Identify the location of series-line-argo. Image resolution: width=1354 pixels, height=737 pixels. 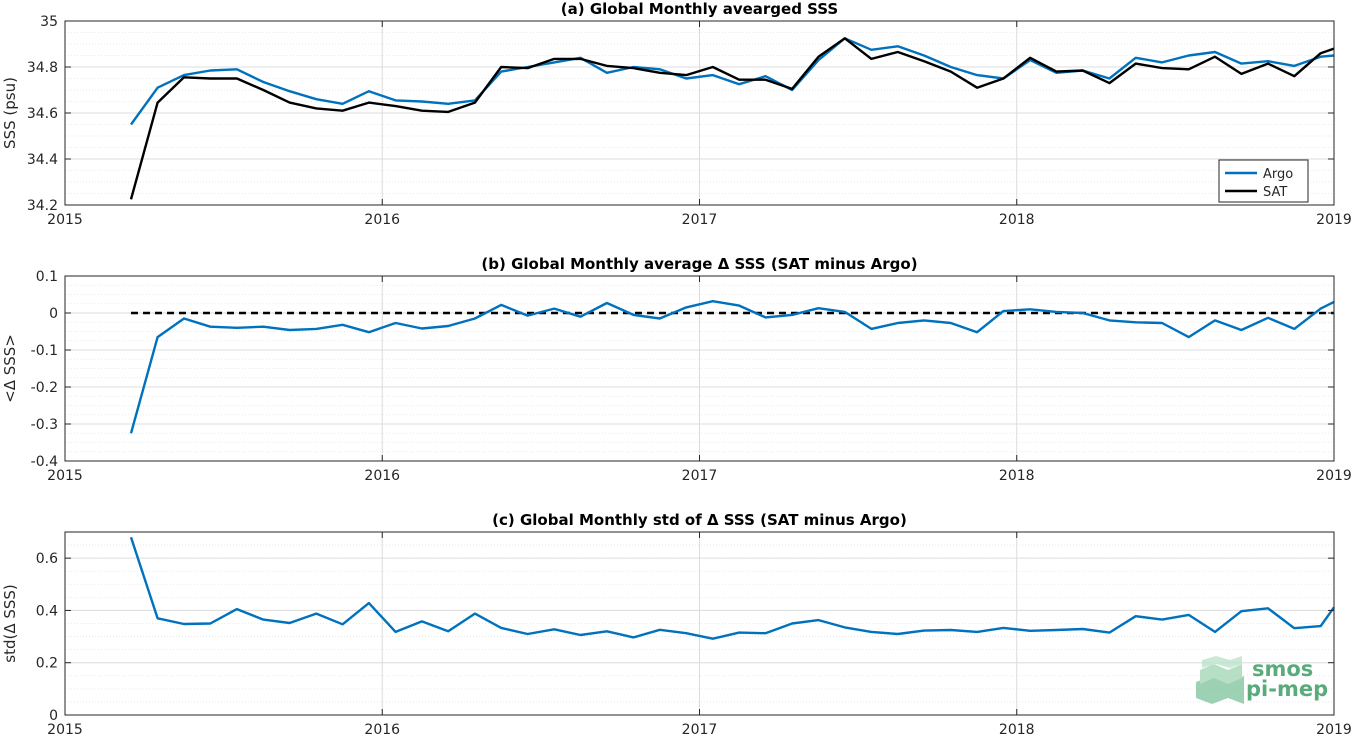
(732, 81).